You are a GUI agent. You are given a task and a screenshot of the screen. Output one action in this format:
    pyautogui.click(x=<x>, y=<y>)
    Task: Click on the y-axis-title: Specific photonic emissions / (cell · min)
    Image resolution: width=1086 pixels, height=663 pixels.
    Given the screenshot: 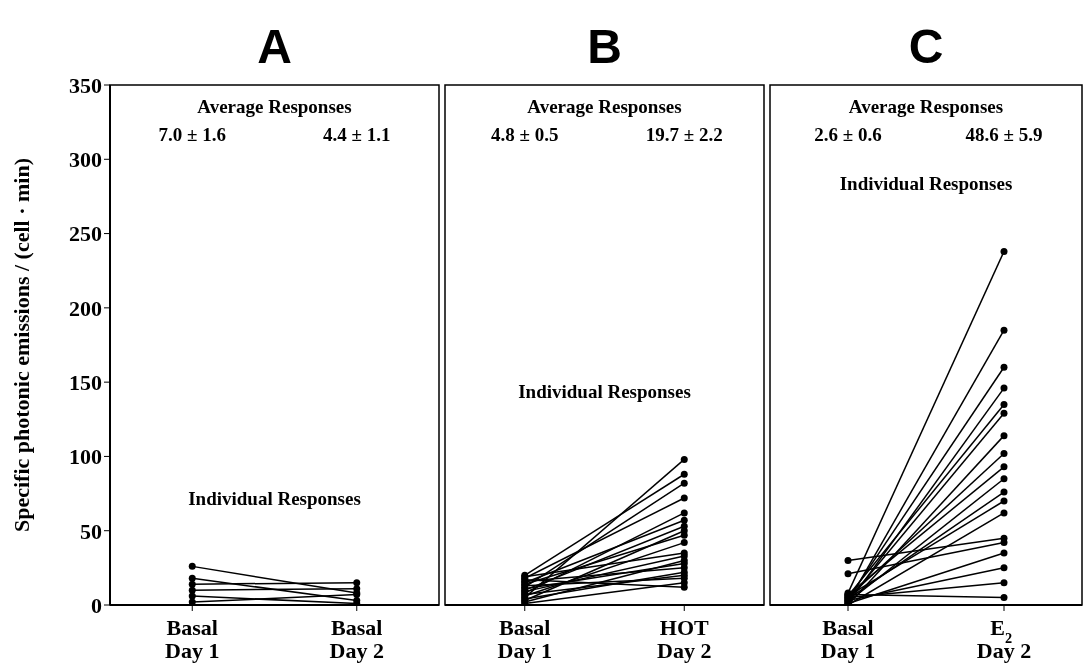 What is the action you would take?
    pyautogui.click(x=21, y=345)
    